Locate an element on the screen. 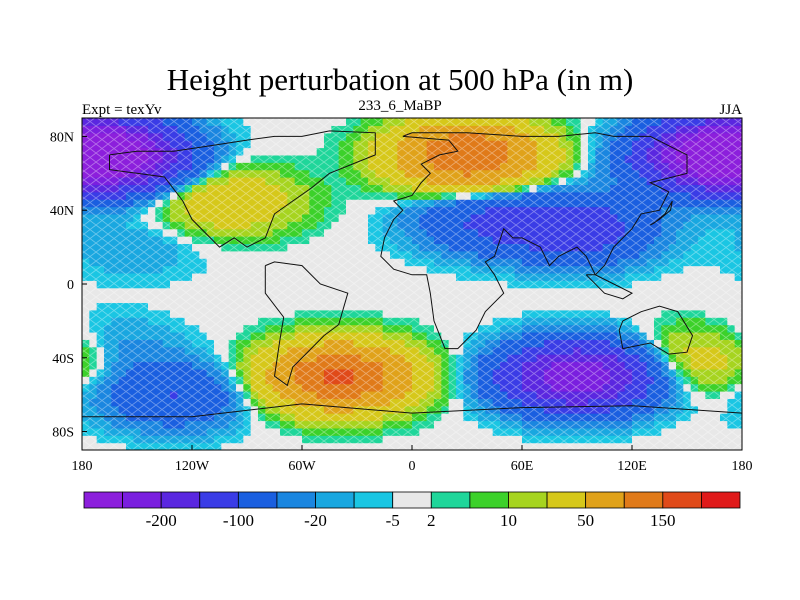  plot-title: Height perturbation at 500 hPa (in m) is located at coordinates (400, 79).